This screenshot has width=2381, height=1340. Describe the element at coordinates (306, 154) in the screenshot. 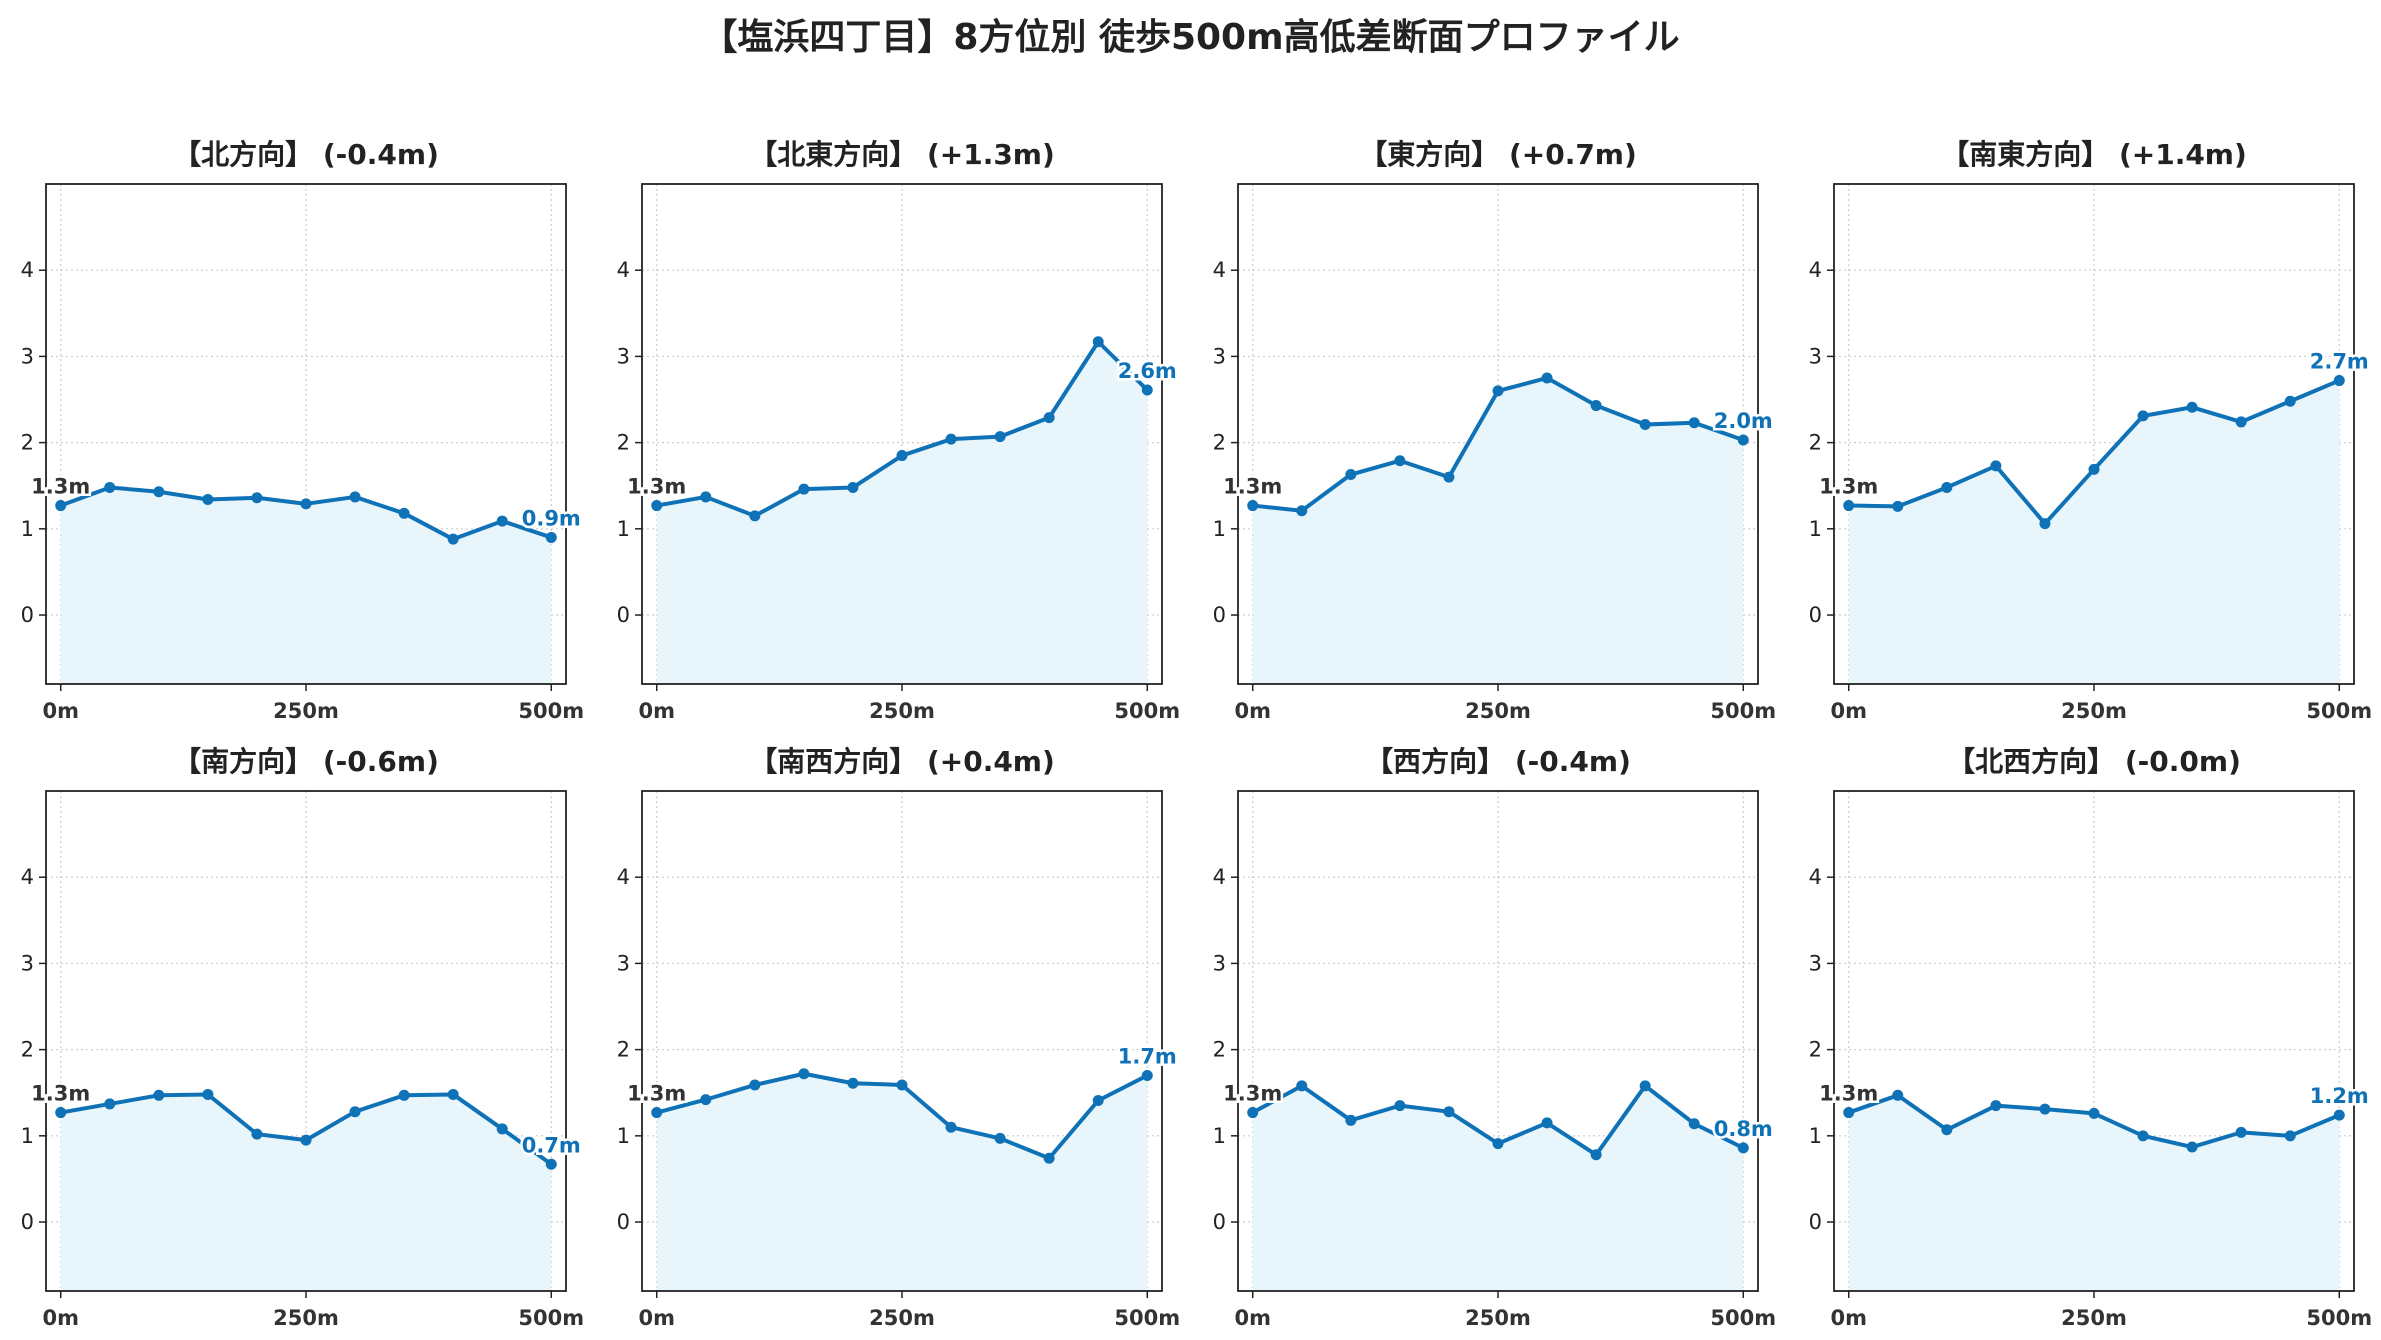

I see `chart-title: 【北方向】 (-0.4m)` at that location.